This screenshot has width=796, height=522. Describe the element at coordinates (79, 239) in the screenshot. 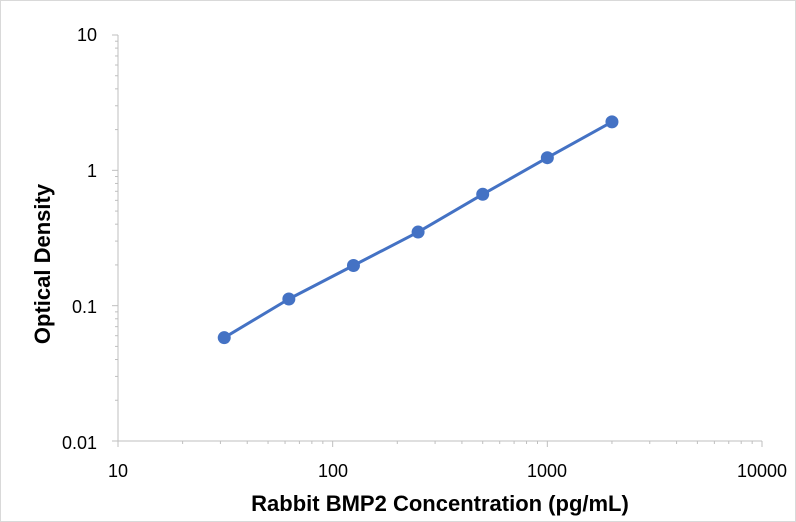

I see `y-tick-labels: 10 1 0.1 0.01` at that location.